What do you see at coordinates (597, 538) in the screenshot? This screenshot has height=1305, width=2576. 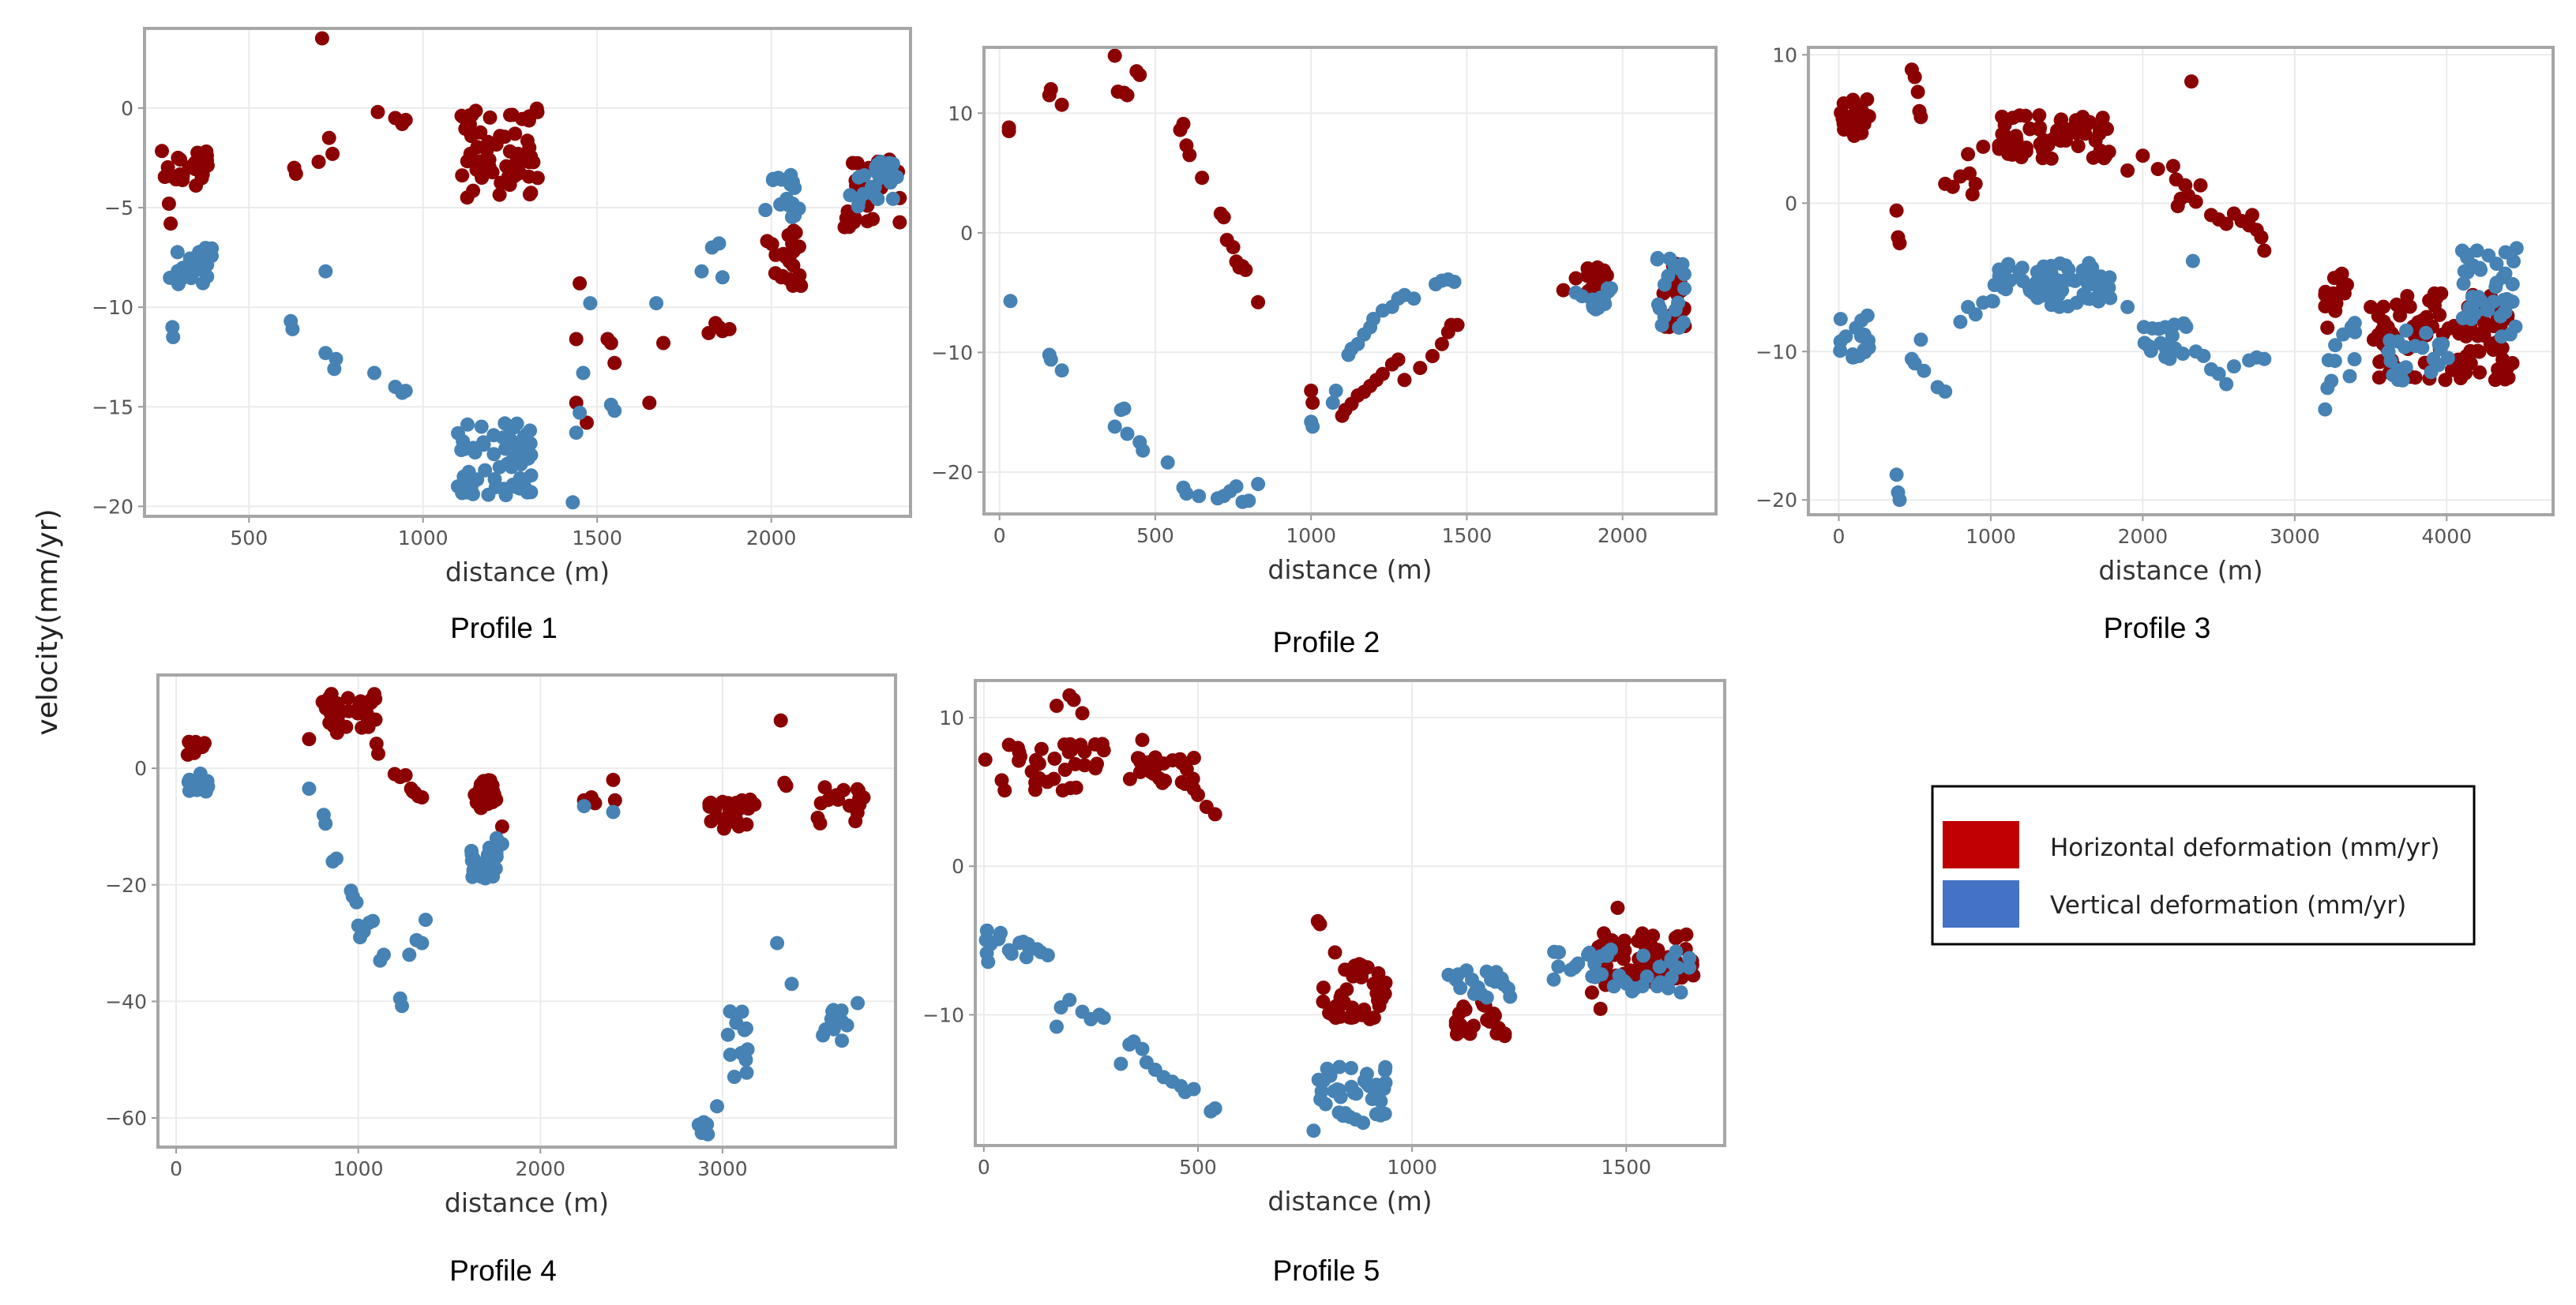 I see `x-tick-label: 1500` at bounding box center [597, 538].